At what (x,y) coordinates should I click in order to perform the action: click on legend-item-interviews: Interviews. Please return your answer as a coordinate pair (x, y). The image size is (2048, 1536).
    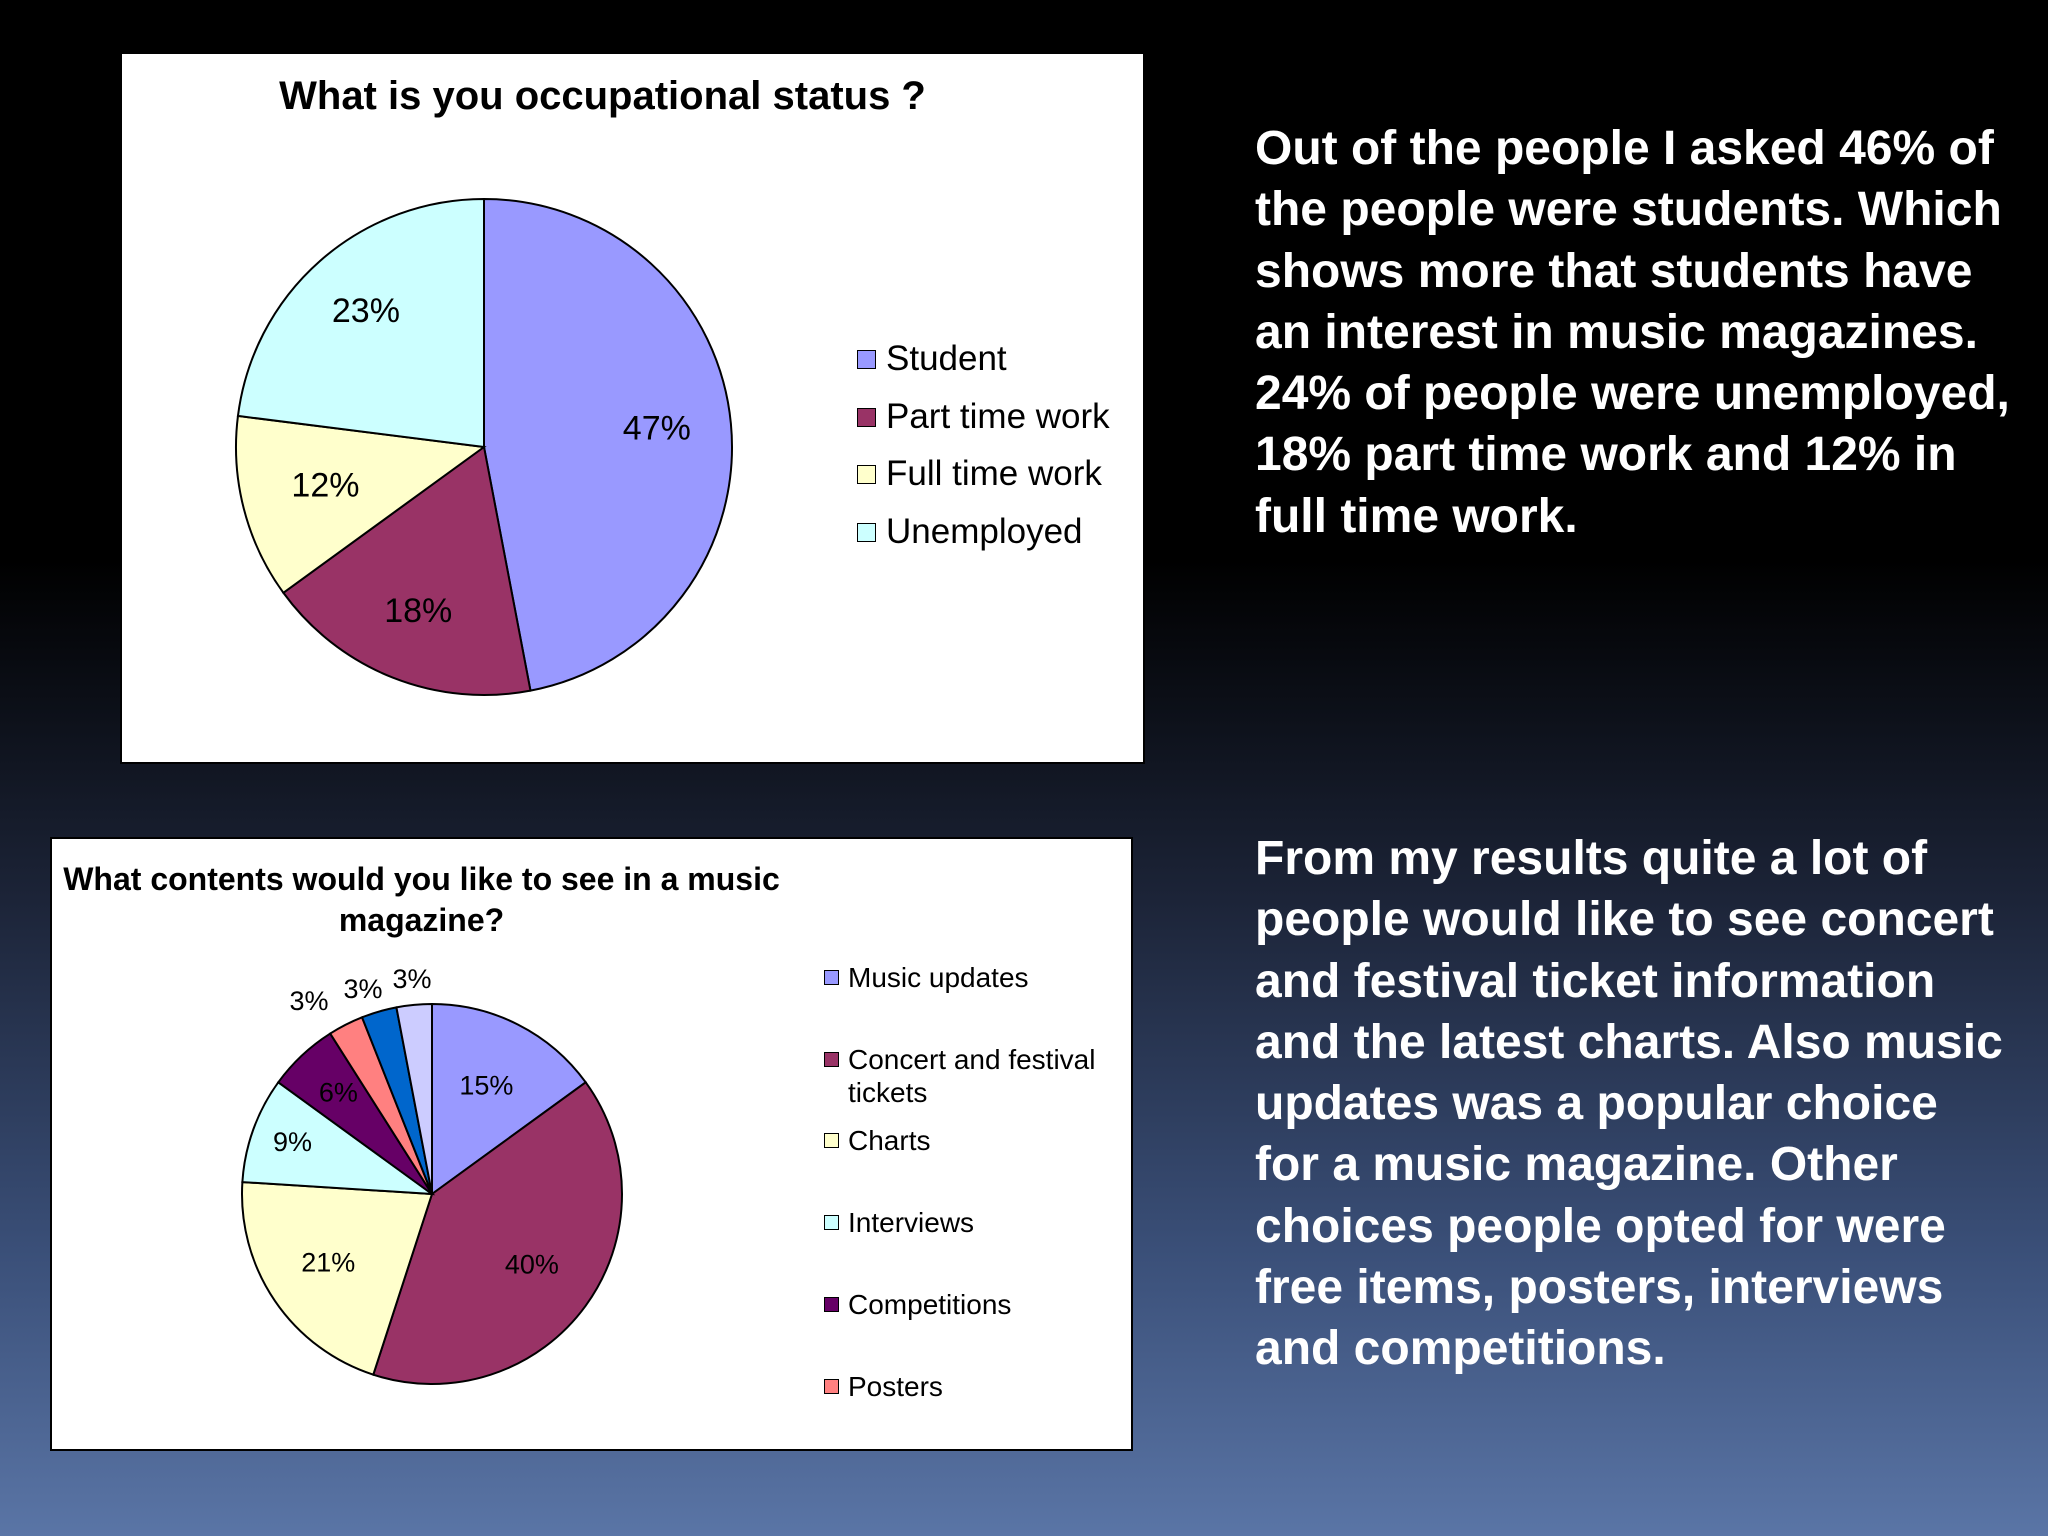
    Looking at the image, I should click on (974, 1222).